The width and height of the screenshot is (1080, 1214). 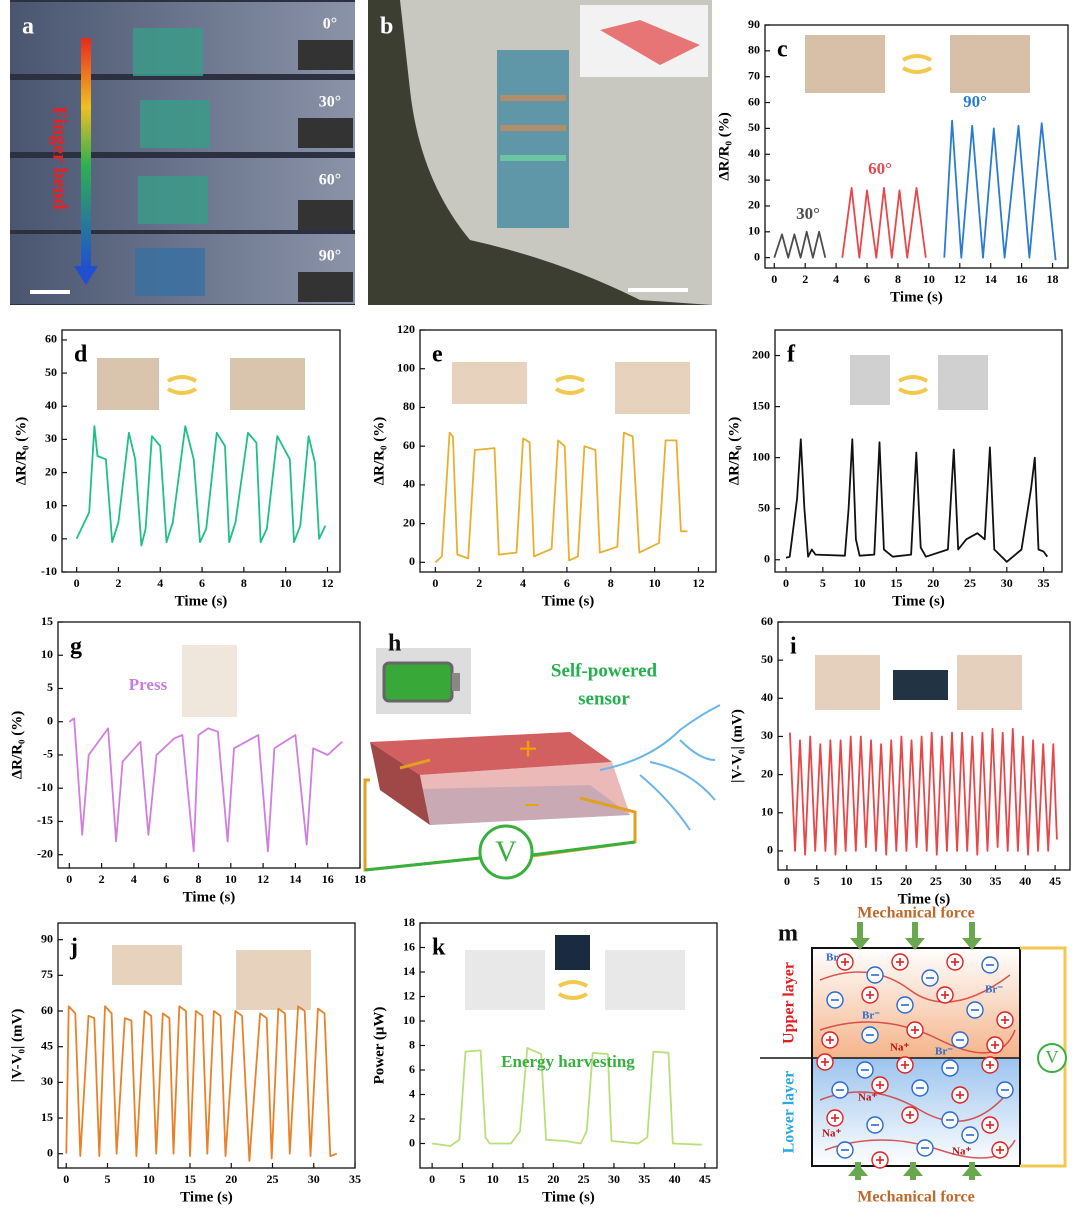 What do you see at coordinates (604, 698) in the screenshot?
I see `title: sensor` at bounding box center [604, 698].